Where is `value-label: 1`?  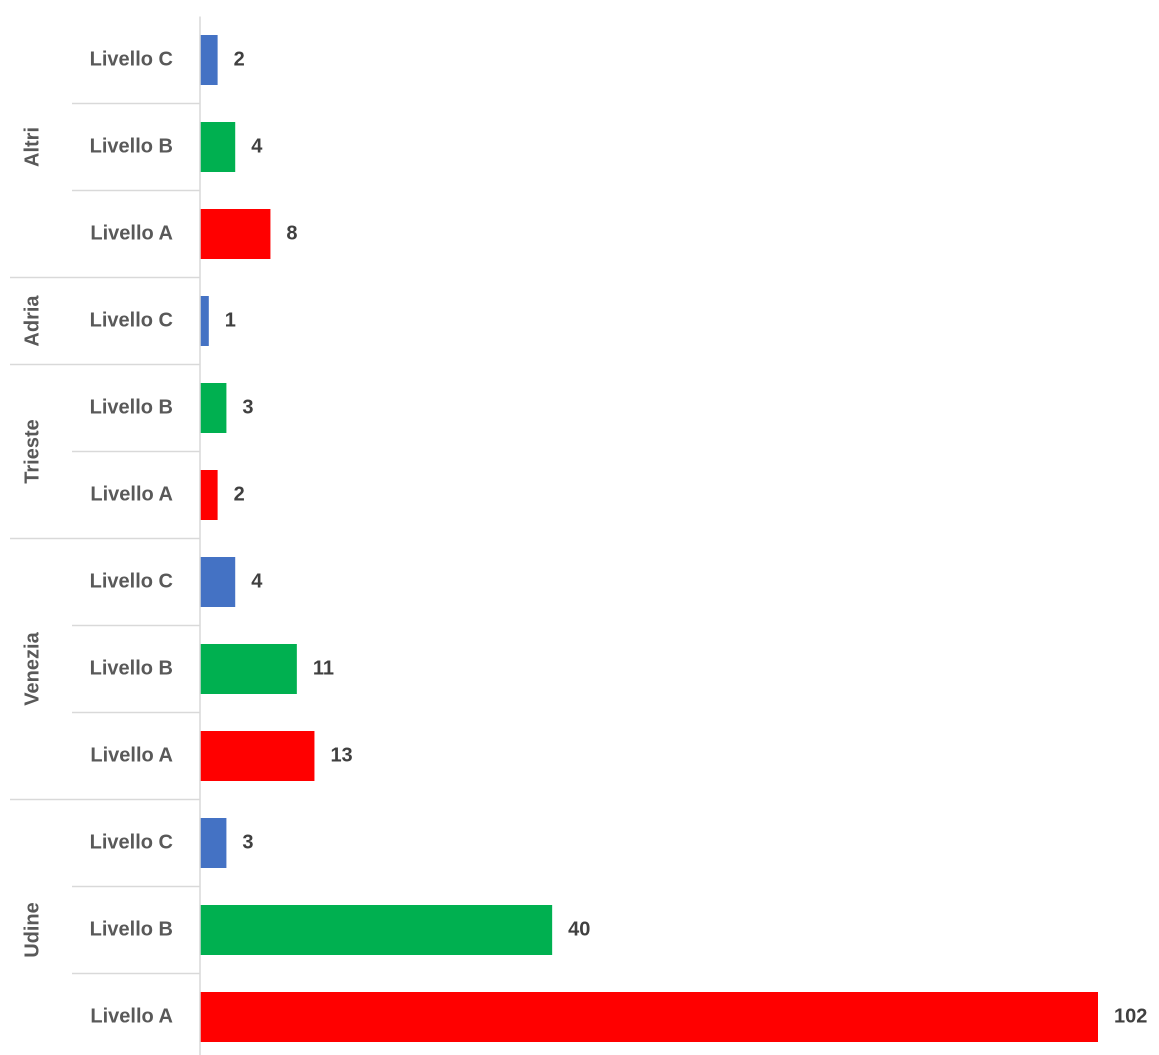 value-label: 1 is located at coordinates (230, 320).